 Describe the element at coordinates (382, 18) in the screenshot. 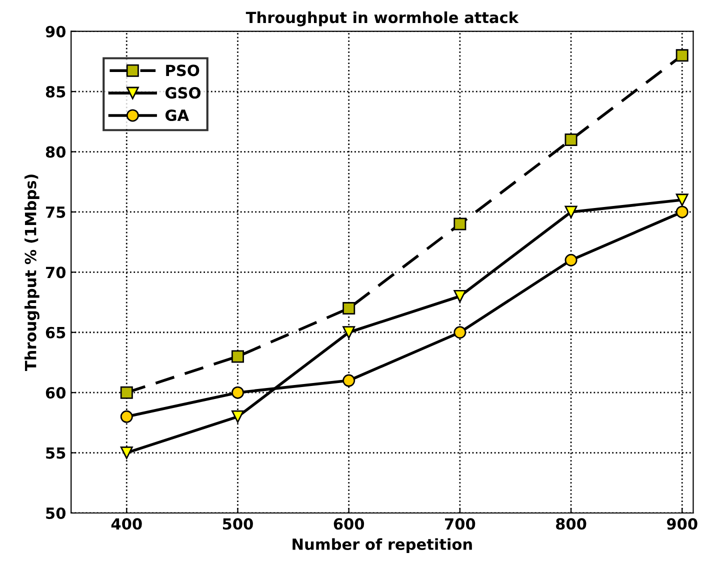

I see `chart-title: Throughput in wormhole attack` at that location.